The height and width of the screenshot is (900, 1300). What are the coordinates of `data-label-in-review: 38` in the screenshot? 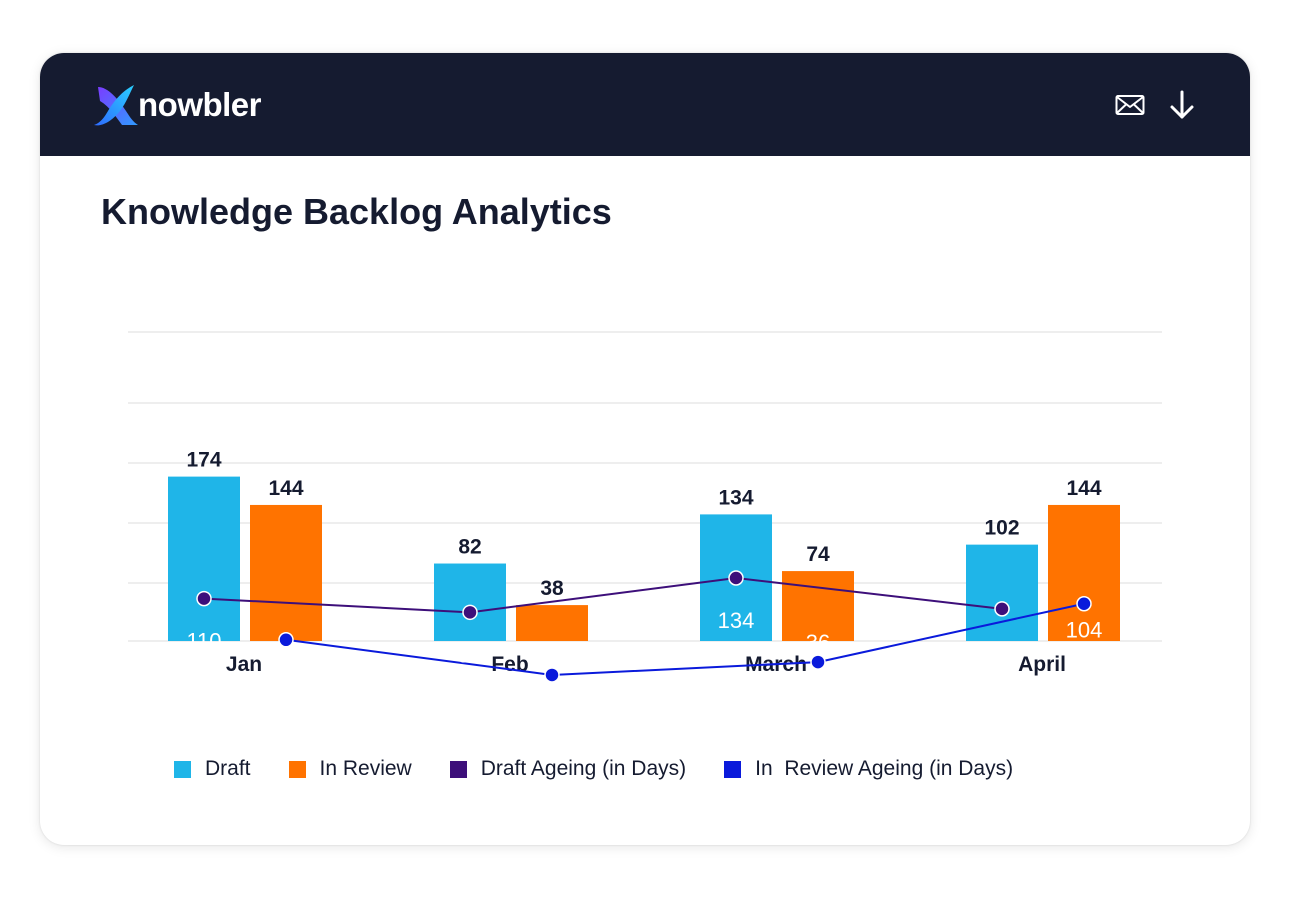 It's located at (552, 588).